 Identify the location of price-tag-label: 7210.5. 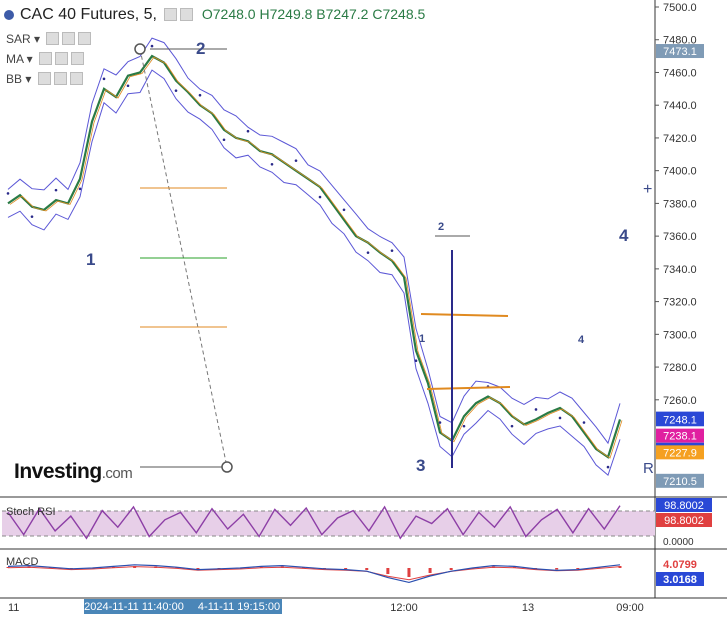
(680, 482).